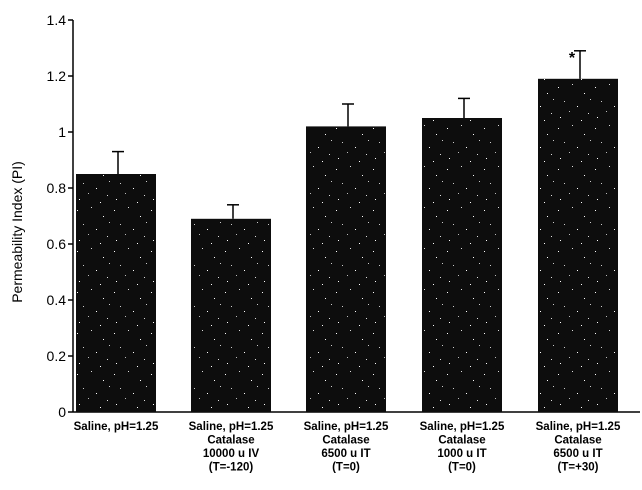  What do you see at coordinates (116, 427) in the screenshot?
I see `x-category-label: Saline, pH=1.25` at bounding box center [116, 427].